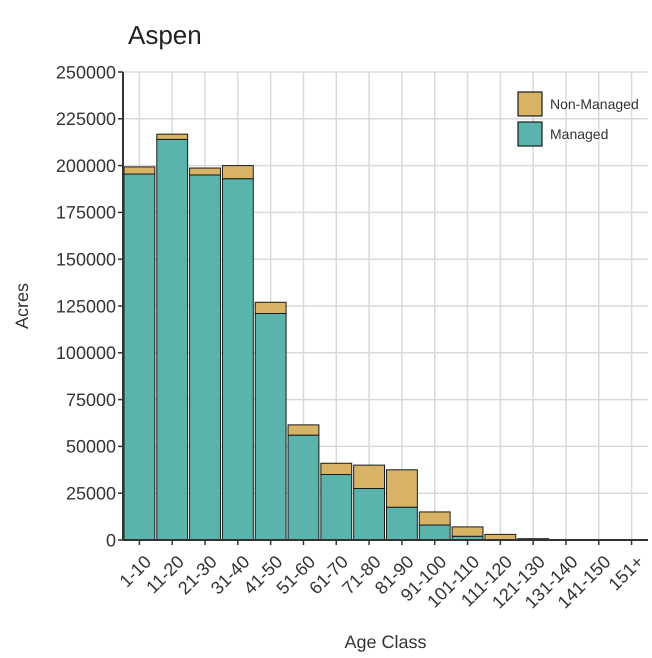 Image resolution: width=652 pixels, height=658 pixels. What do you see at coordinates (91, 400) in the screenshot?
I see `y-tick-label: 75000` at bounding box center [91, 400].